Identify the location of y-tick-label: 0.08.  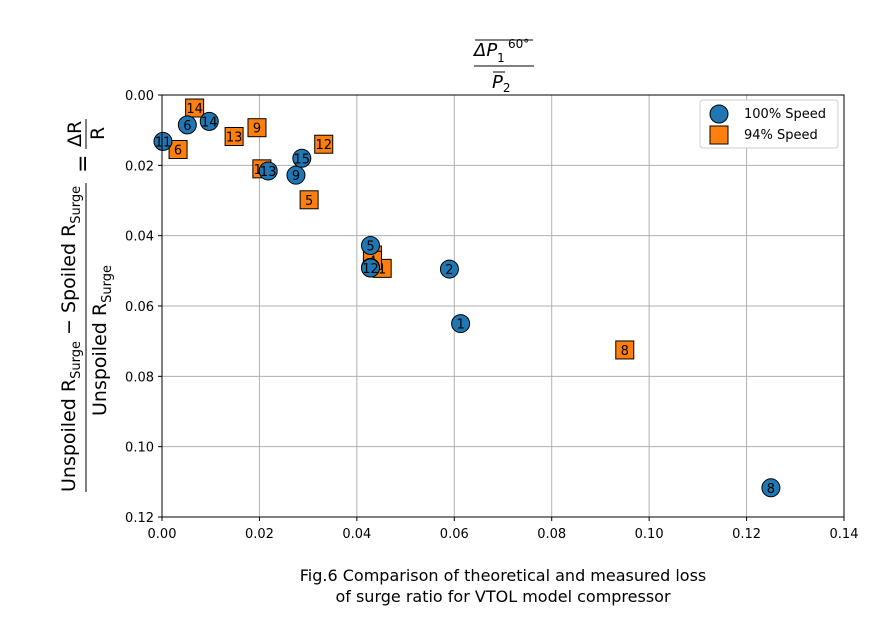
(139, 377).